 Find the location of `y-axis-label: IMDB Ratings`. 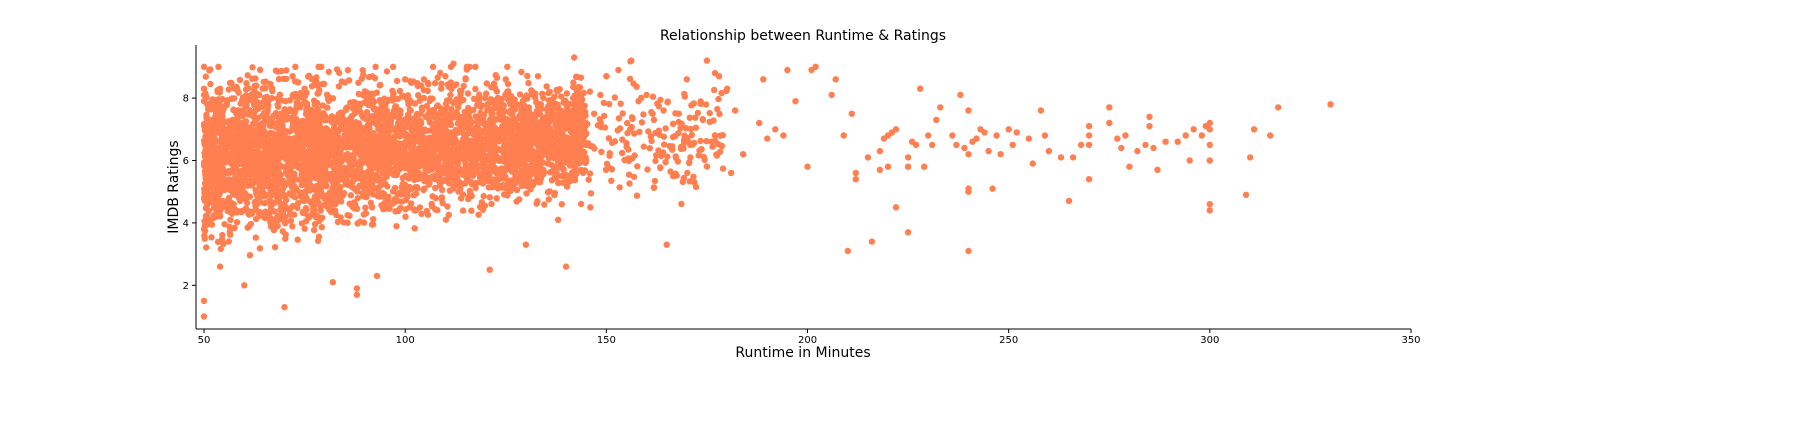

y-axis-label: IMDB Ratings is located at coordinates (174, 186).